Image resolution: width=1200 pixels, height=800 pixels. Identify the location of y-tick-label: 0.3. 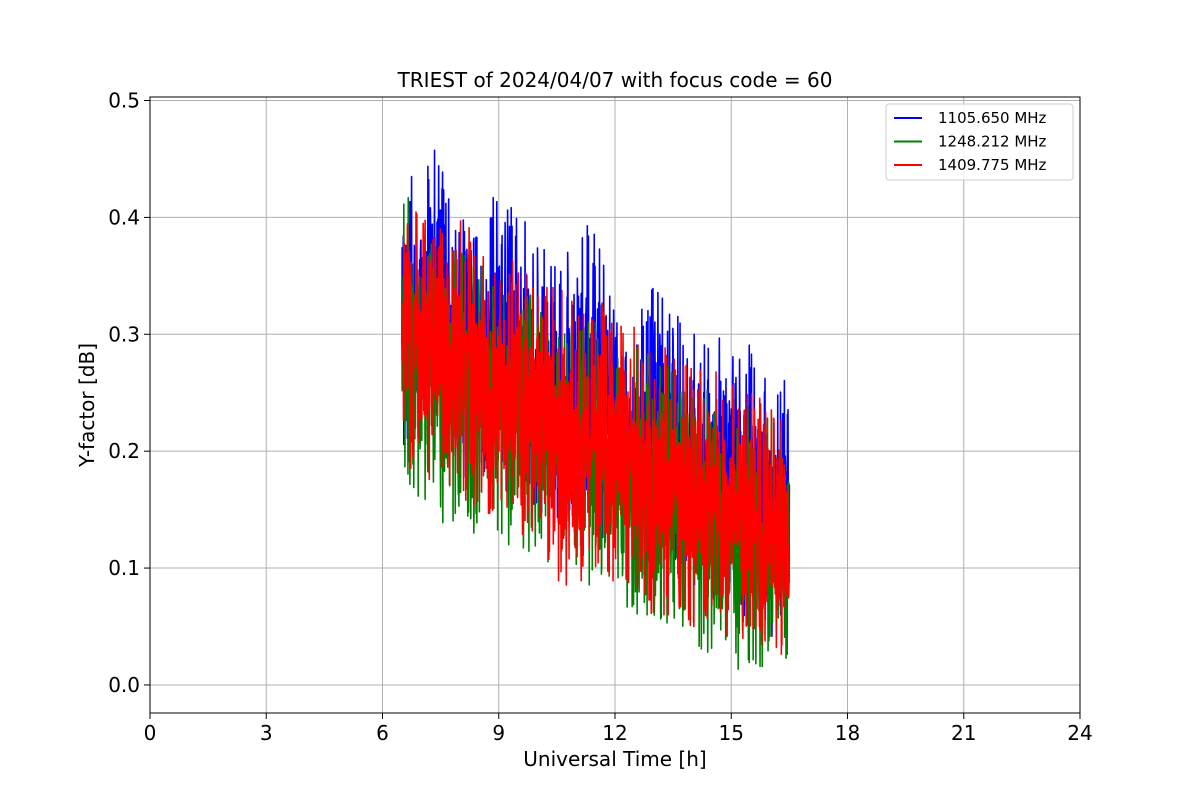
(124, 334).